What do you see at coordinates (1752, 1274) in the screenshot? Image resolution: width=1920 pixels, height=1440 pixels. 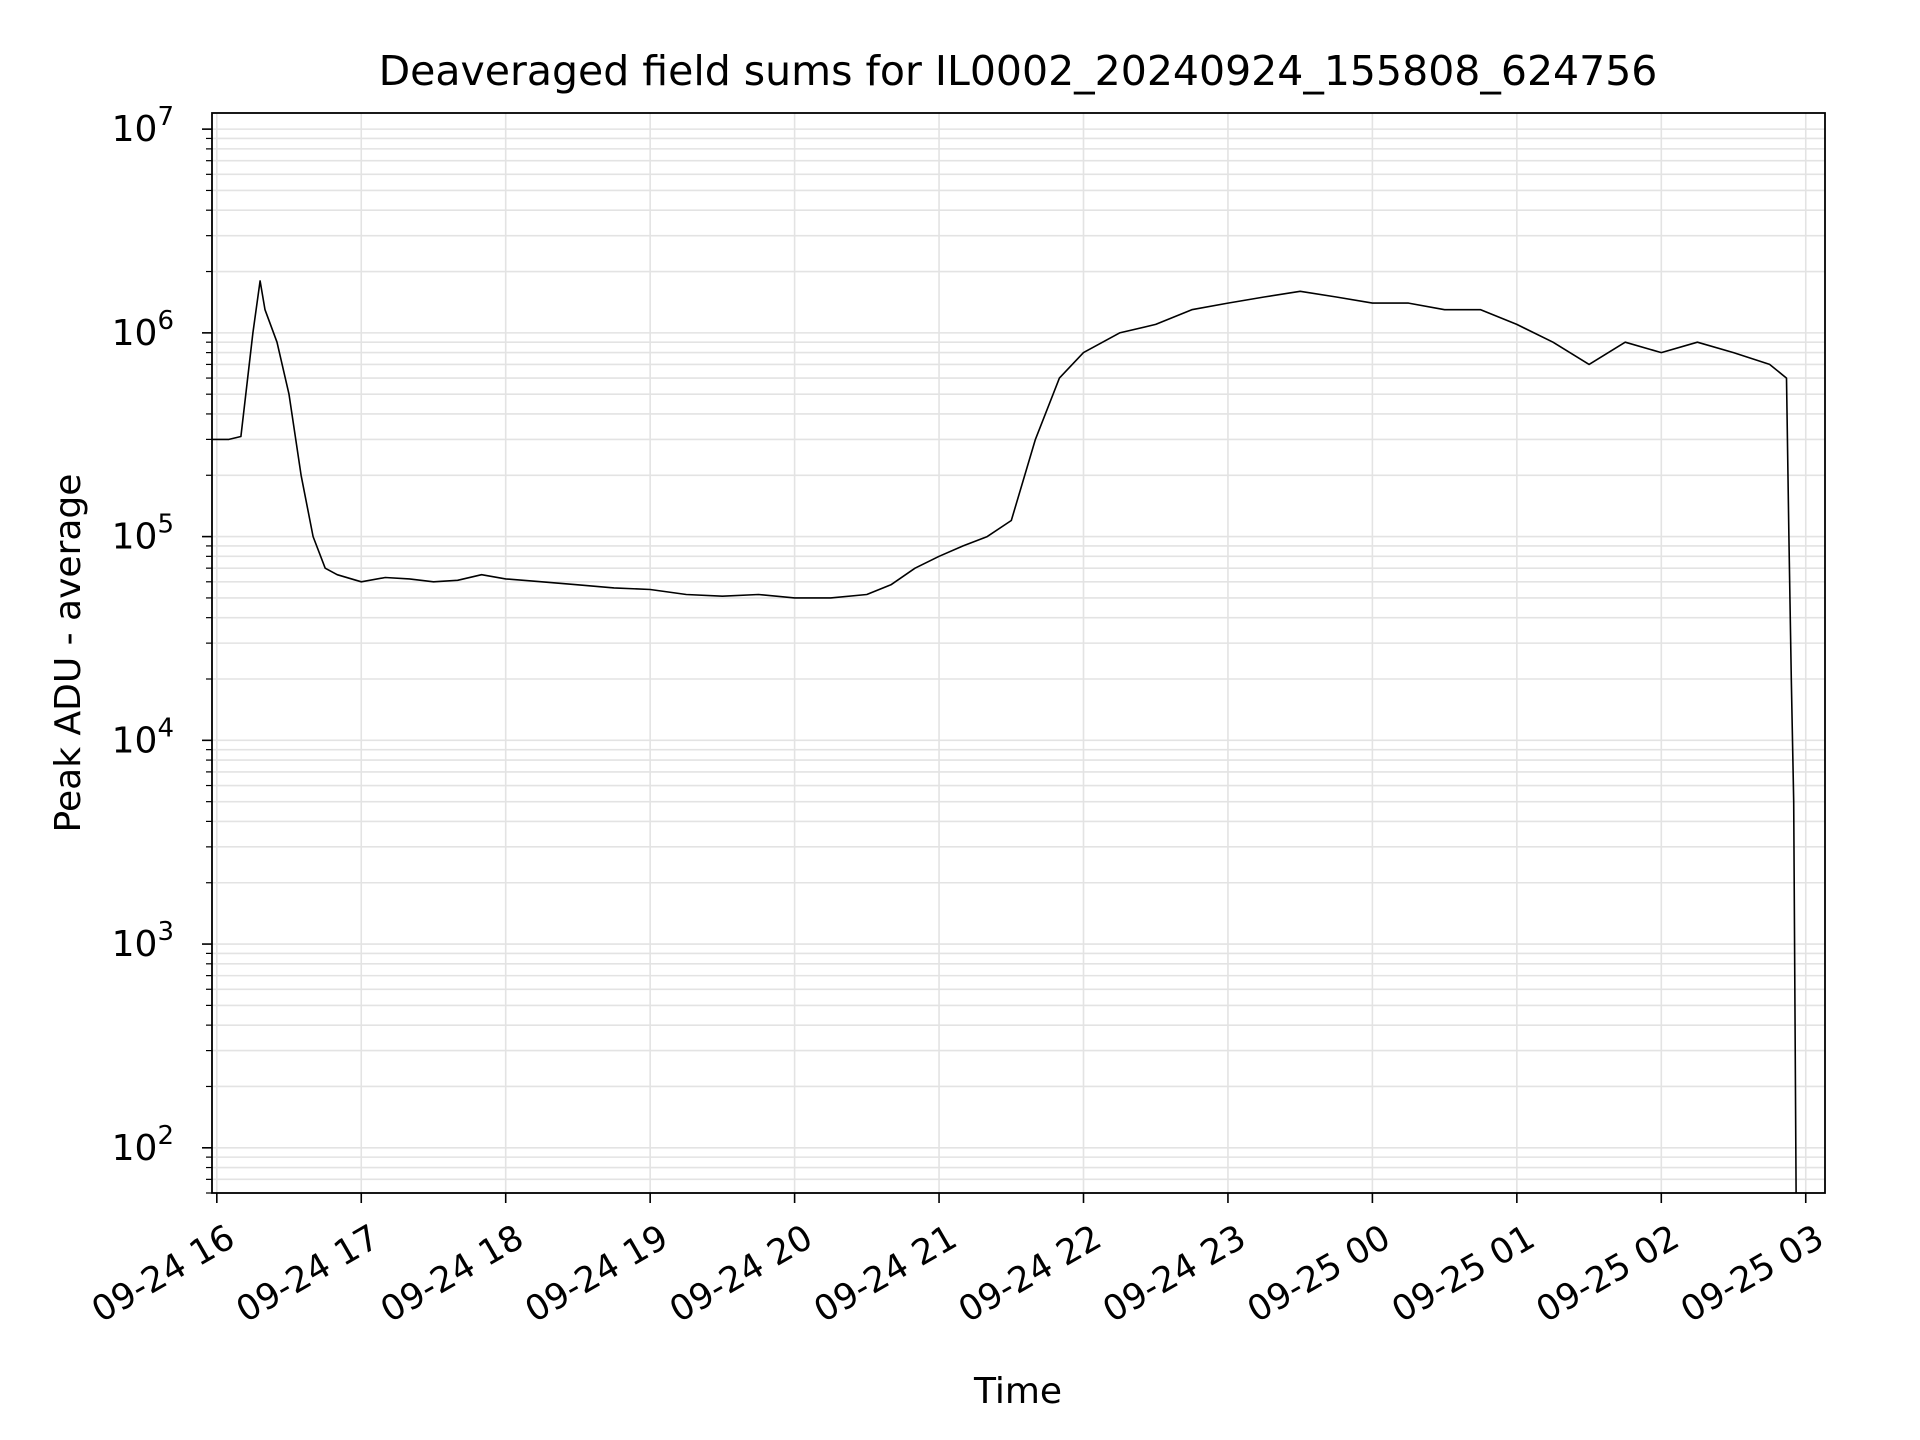 I see `x-tick-label: 09-25 03` at bounding box center [1752, 1274].